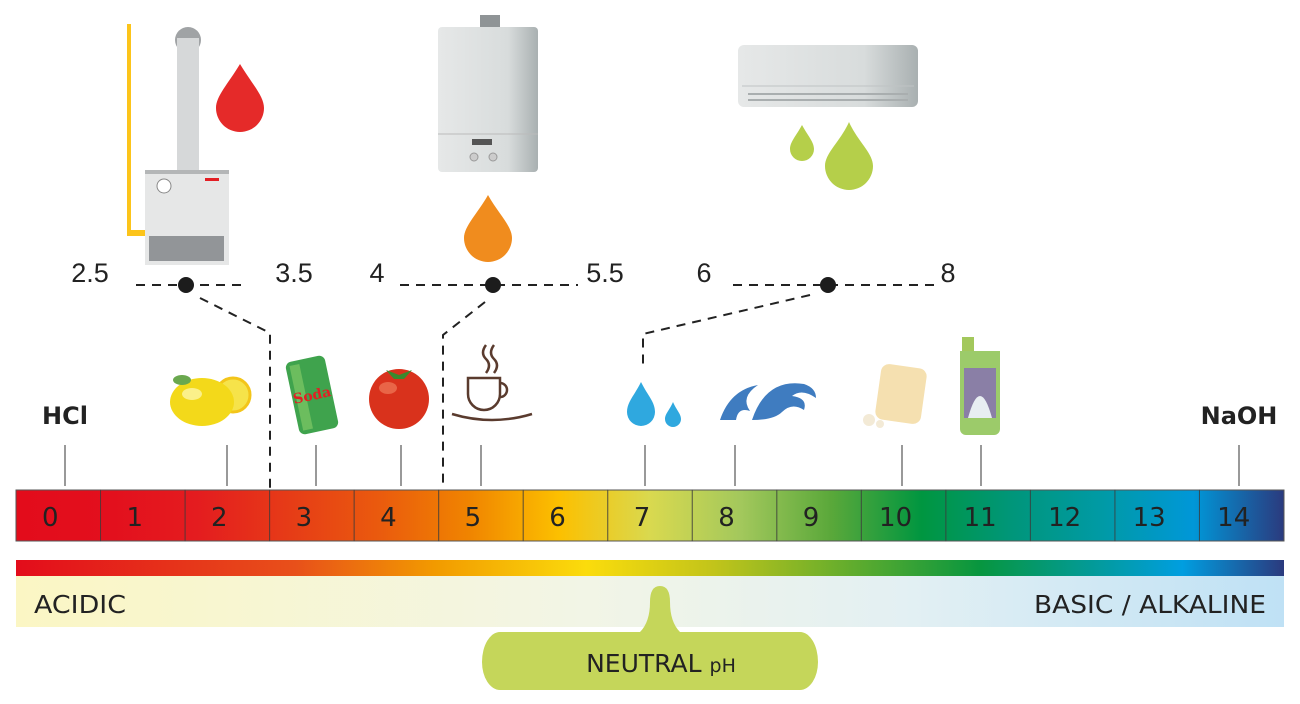  Describe the element at coordinates (849, 156) in the screenshot. I see `green-drop-large-icon` at that location.